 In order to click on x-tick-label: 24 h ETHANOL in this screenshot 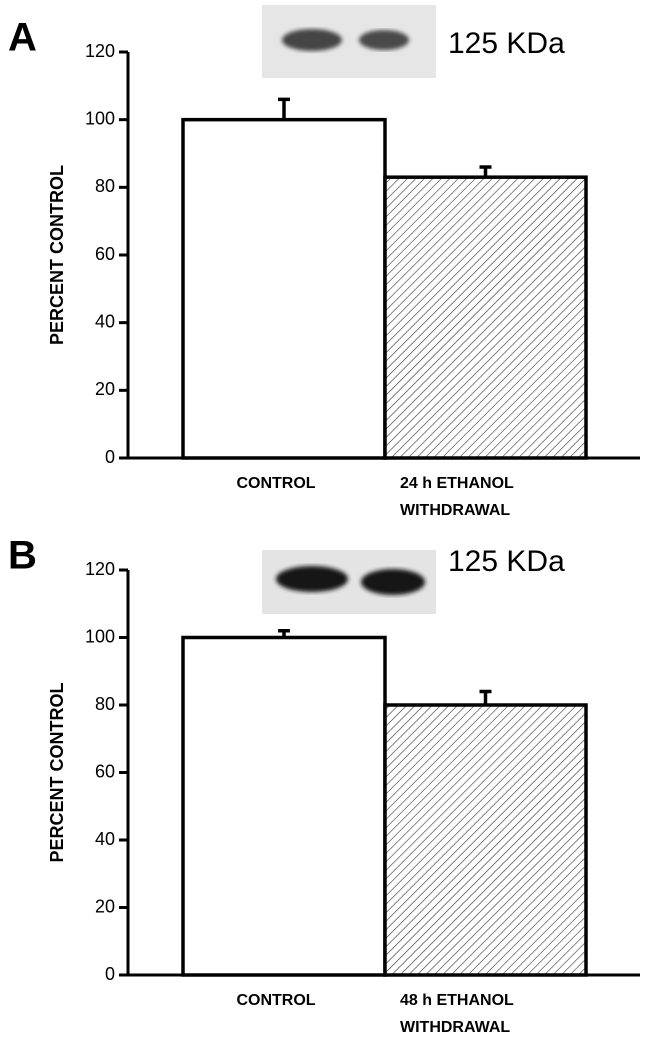, I will do `click(457, 483)`.